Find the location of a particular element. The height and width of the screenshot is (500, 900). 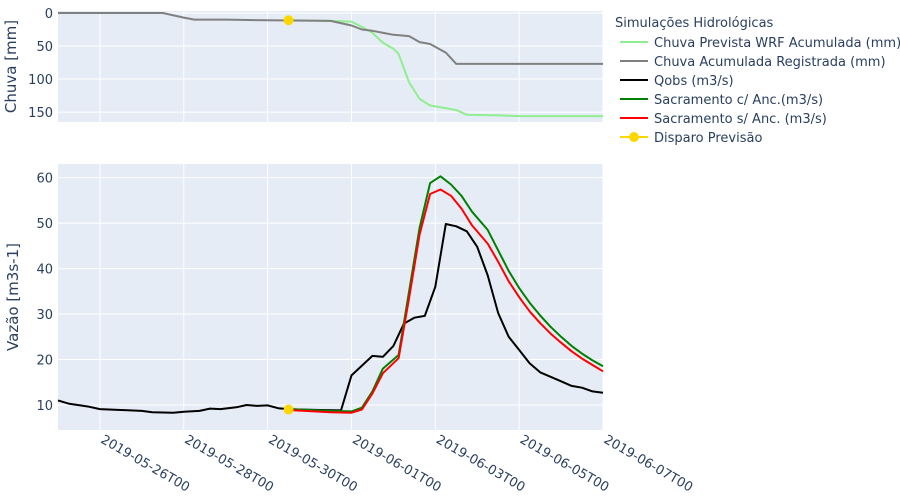

top-gridlines is located at coordinates (331, 66).